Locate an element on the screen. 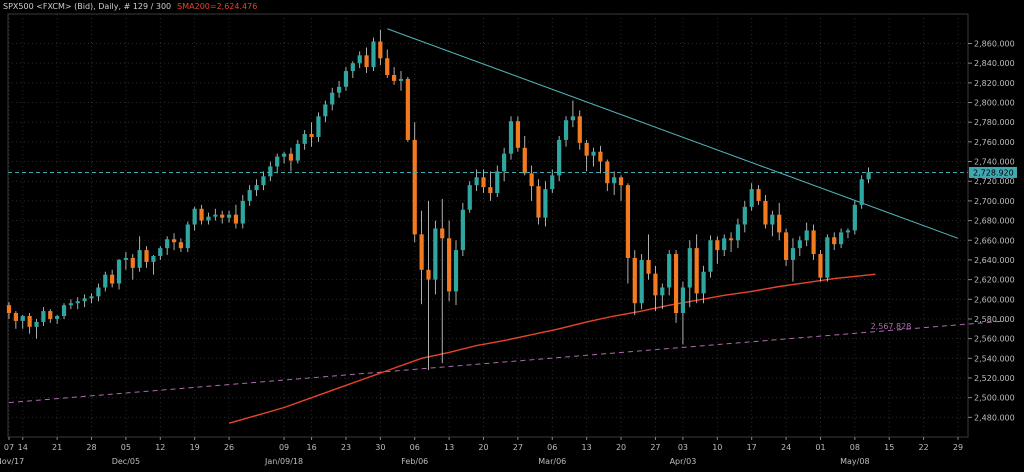  x-tick-label: 26 is located at coordinates (229, 447).